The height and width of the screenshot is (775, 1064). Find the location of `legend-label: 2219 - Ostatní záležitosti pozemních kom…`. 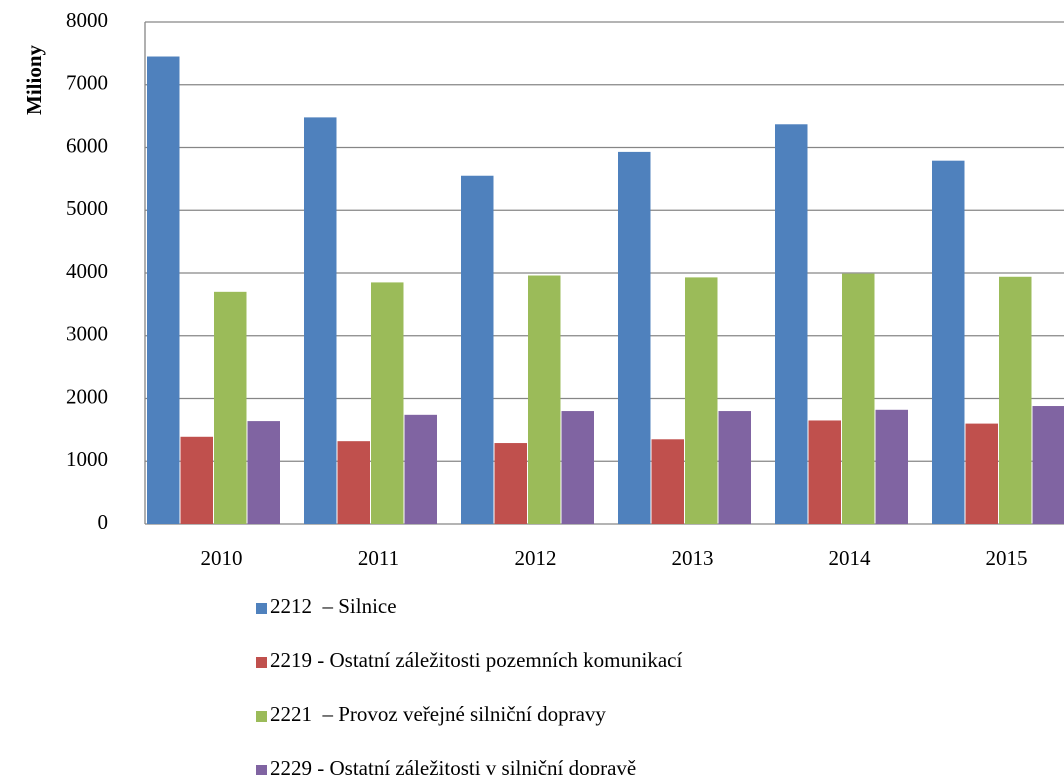

legend-label: 2219 - Ostatní záležitosti pozemních kom… is located at coordinates (476, 660).